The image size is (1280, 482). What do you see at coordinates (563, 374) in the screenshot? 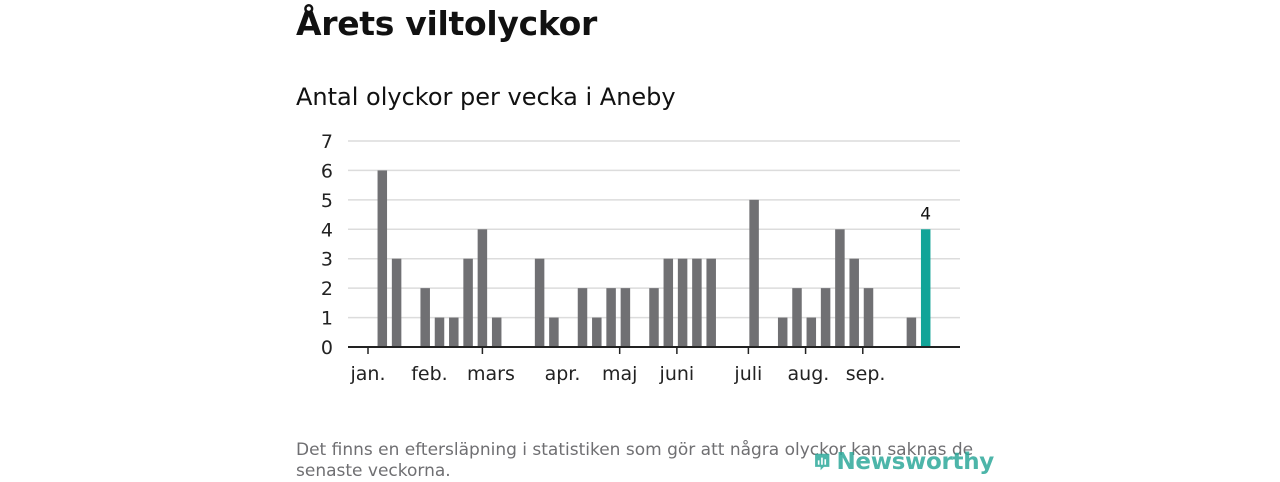
I see `x-month-label: apr.` at bounding box center [563, 374].